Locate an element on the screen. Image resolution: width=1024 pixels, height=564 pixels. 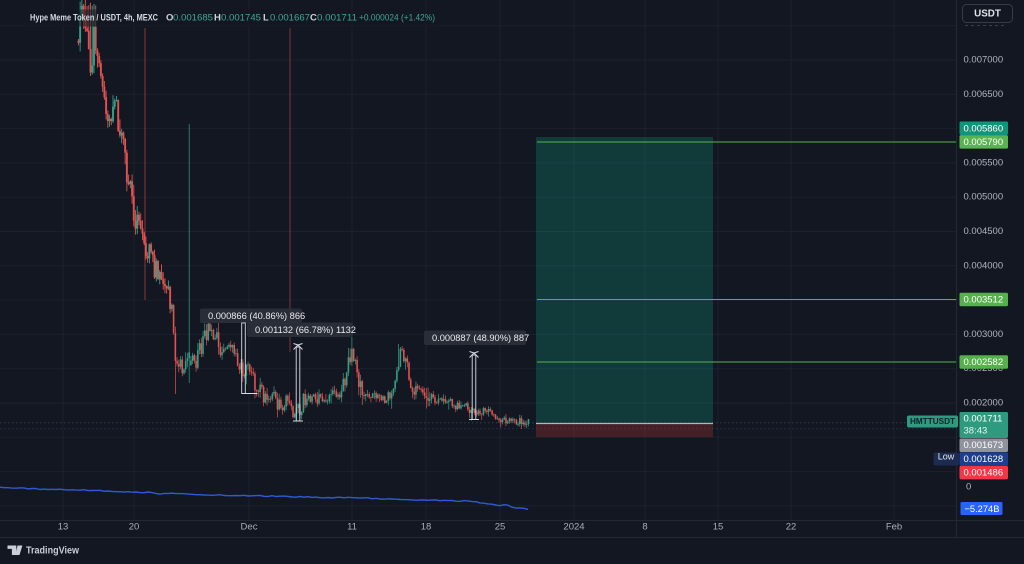
svg-text: 0.000866 (40.86%) 866 is located at coordinates (256, 316).